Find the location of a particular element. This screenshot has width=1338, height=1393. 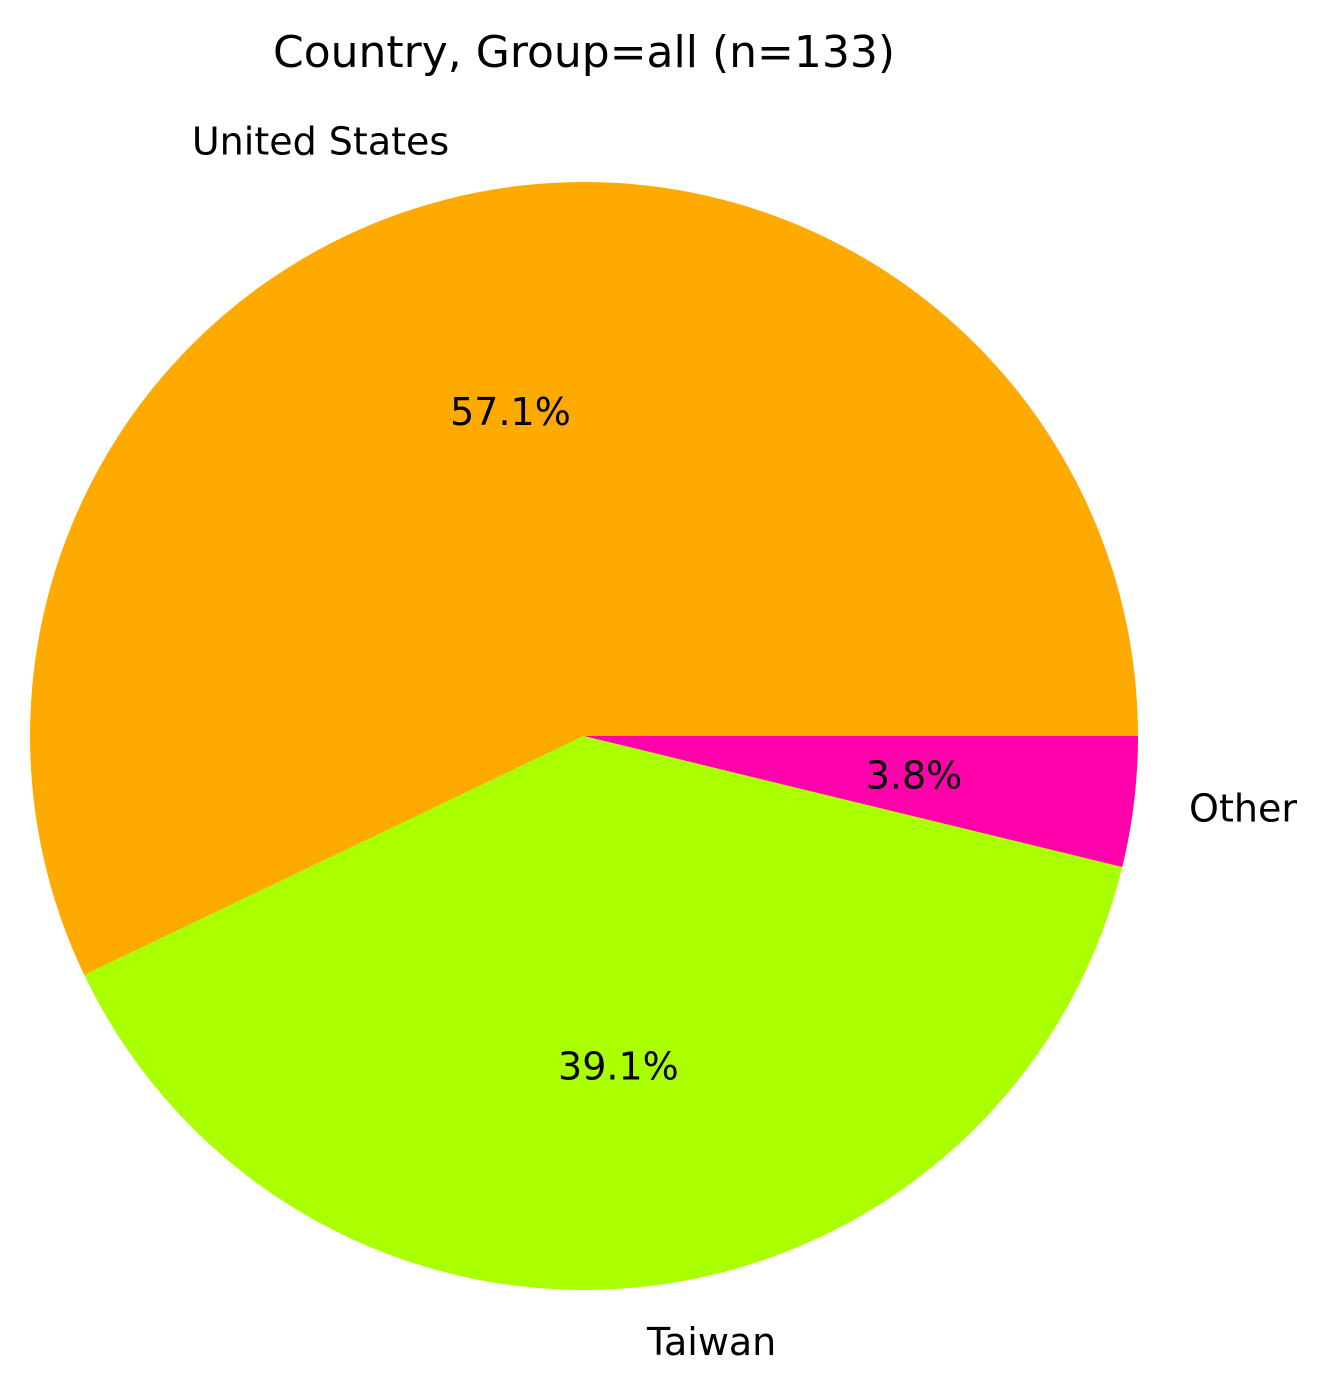

slice-label-united-states: United States is located at coordinates (320, 142).